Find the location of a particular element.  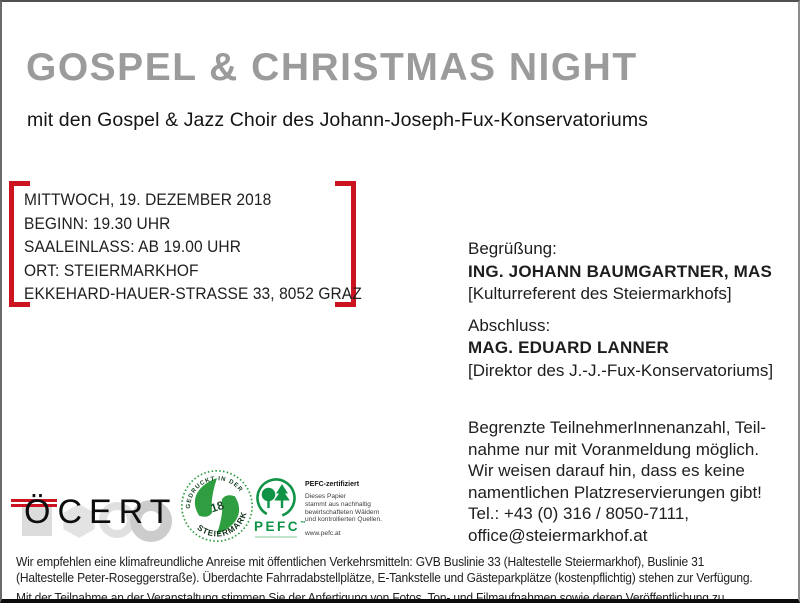

event-line-address: EKKEHARD-HAUER-STRASSE 33, 8052 GRAZ is located at coordinates (193, 294).